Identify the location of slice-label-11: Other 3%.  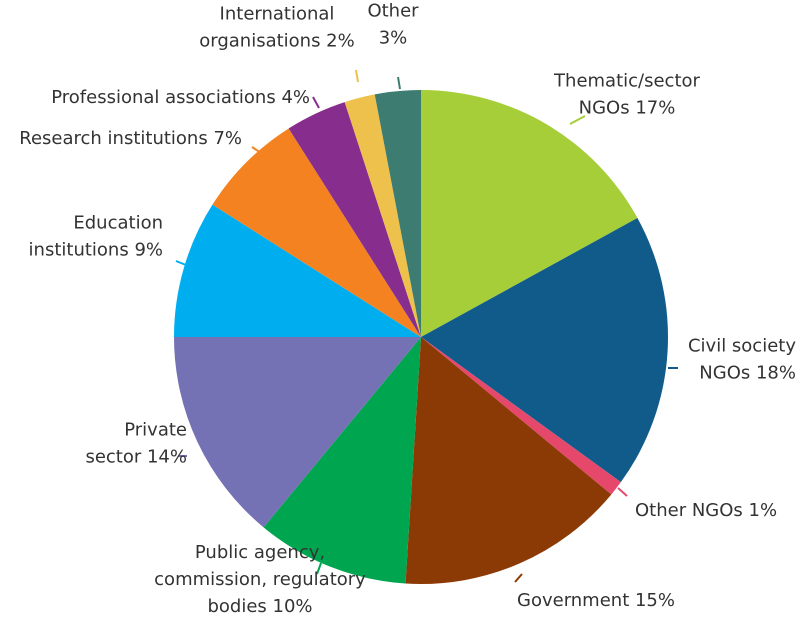
(393, 25).